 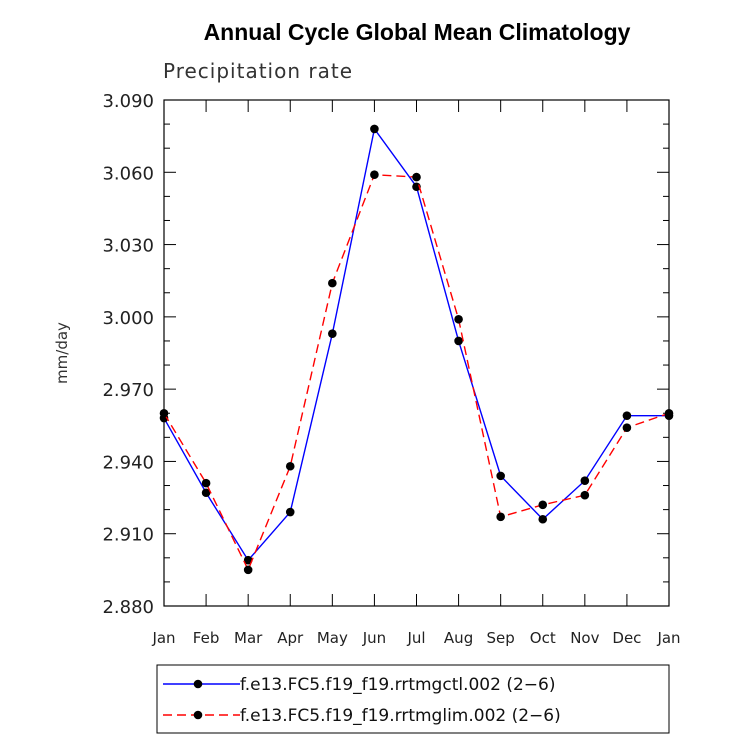 What do you see at coordinates (626, 638) in the screenshot?
I see `x-tick-label: Dec` at bounding box center [626, 638].